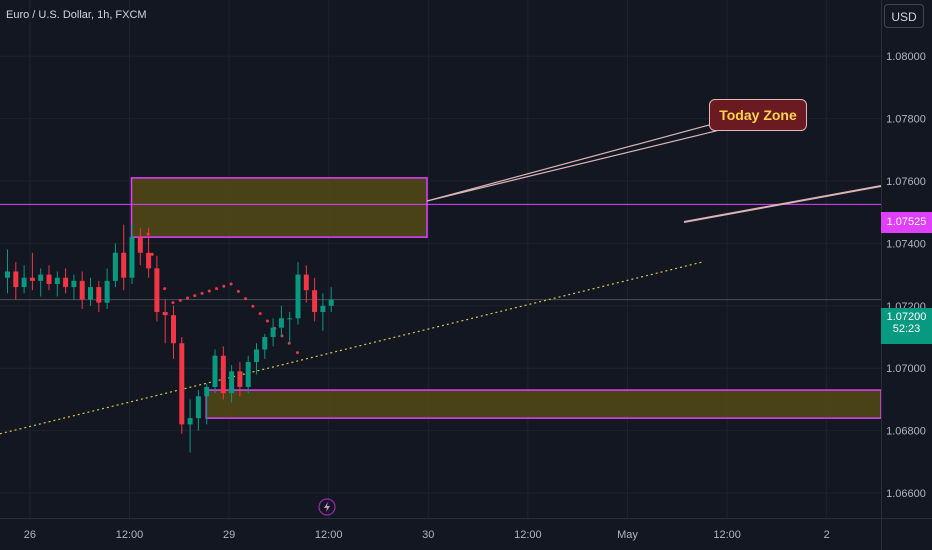 The image size is (932, 550). What do you see at coordinates (543, 404) in the screenshot?
I see `demand-zone` at bounding box center [543, 404].